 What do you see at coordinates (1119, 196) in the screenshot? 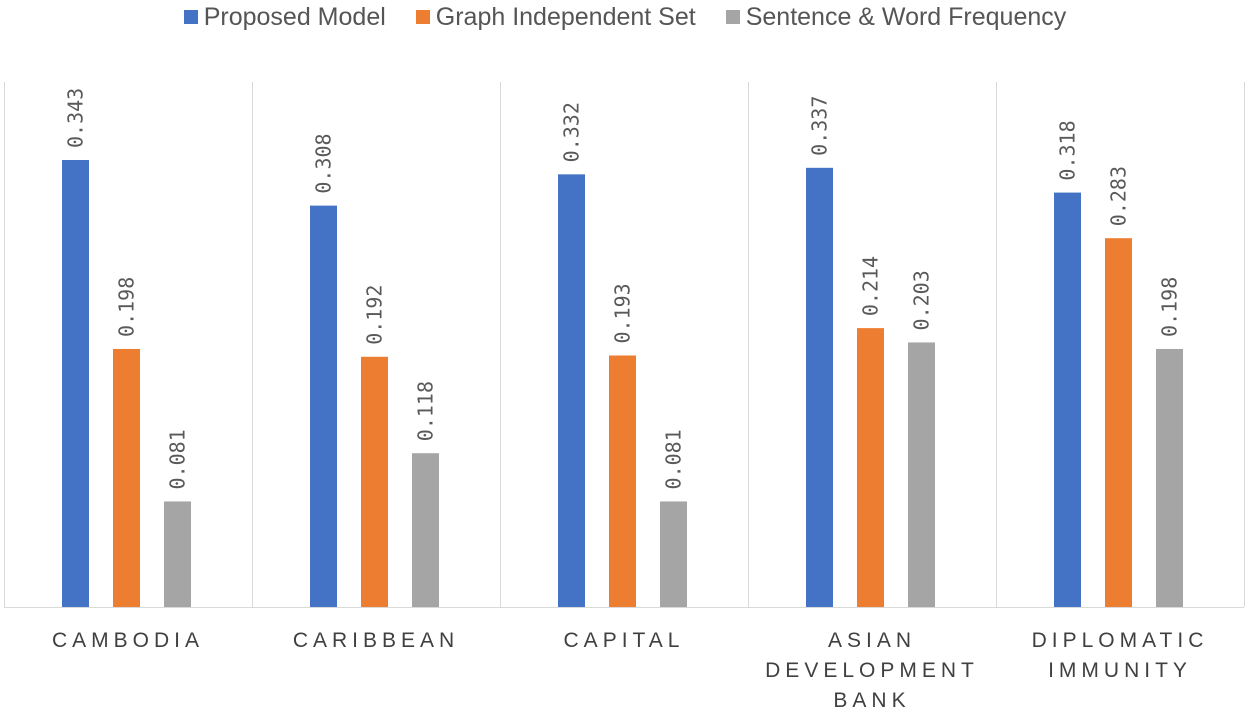
I see `data-label: 0.283` at bounding box center [1119, 196].